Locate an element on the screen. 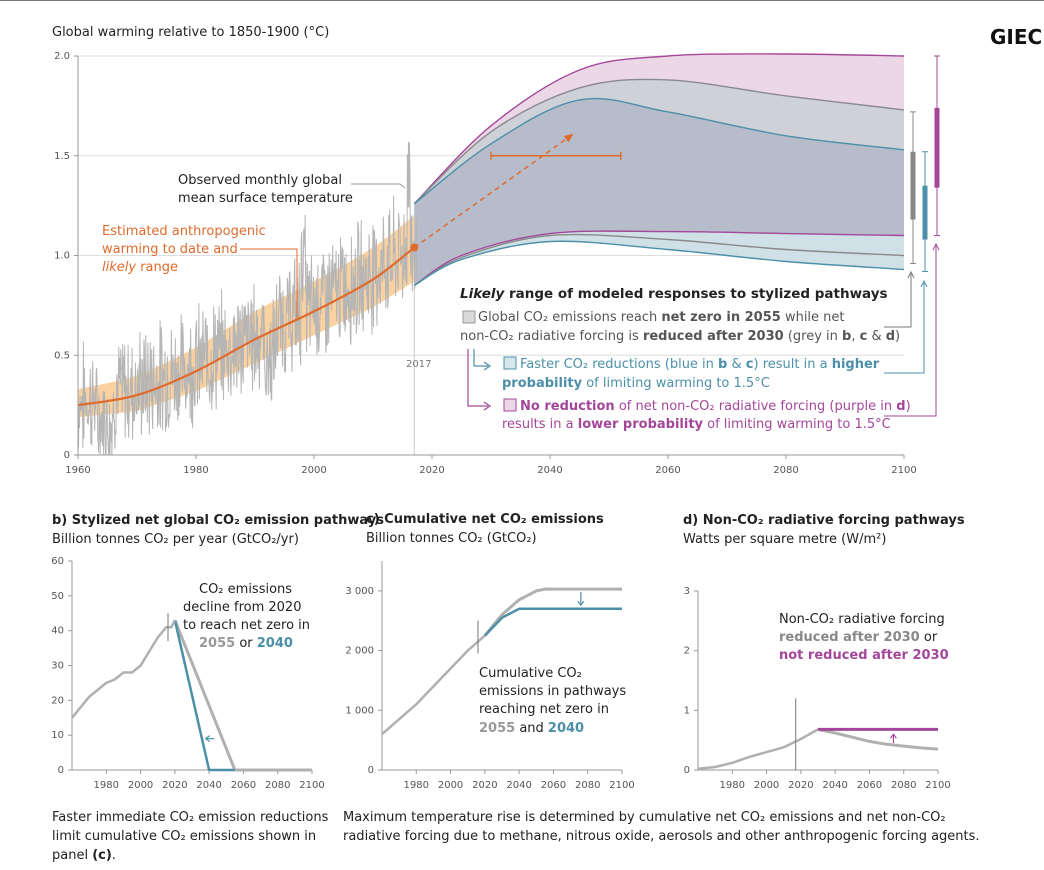 This screenshot has width=1044, height=870. core-range-band is located at coordinates (659, 192).